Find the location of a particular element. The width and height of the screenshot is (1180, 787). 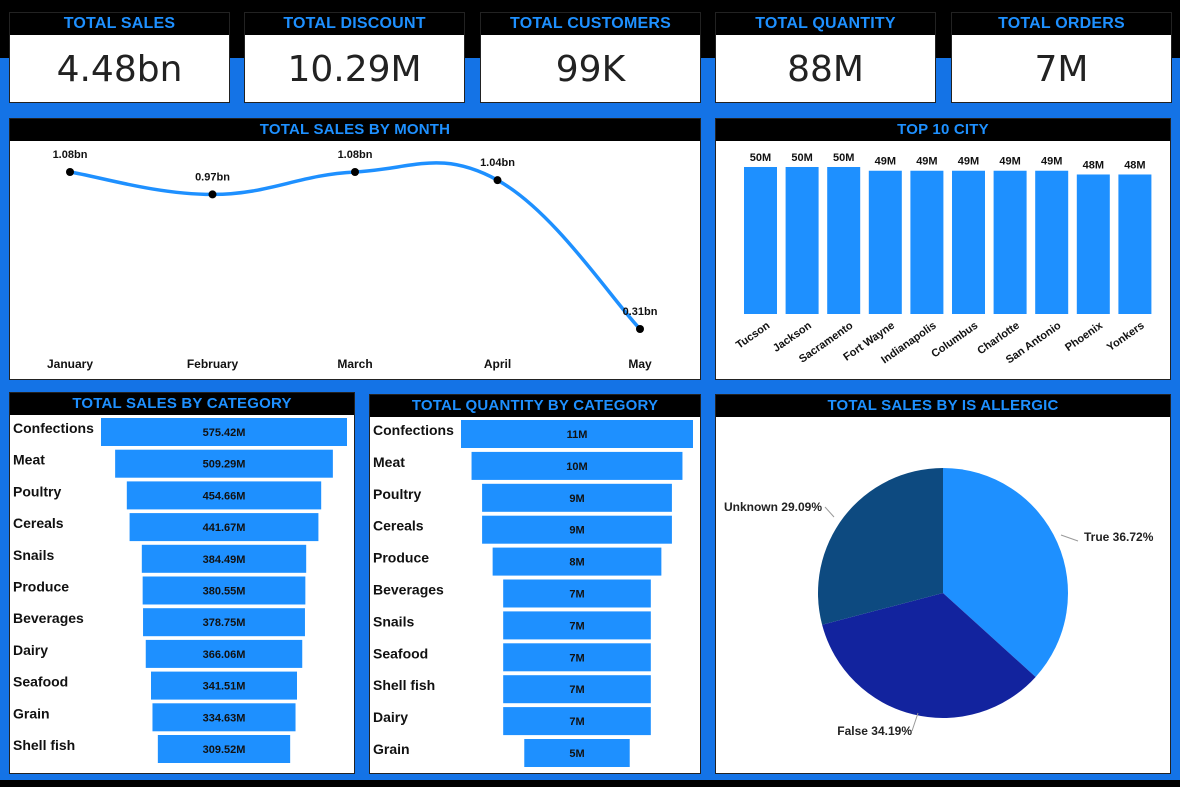

data-label: 441.67M is located at coordinates (224, 528).